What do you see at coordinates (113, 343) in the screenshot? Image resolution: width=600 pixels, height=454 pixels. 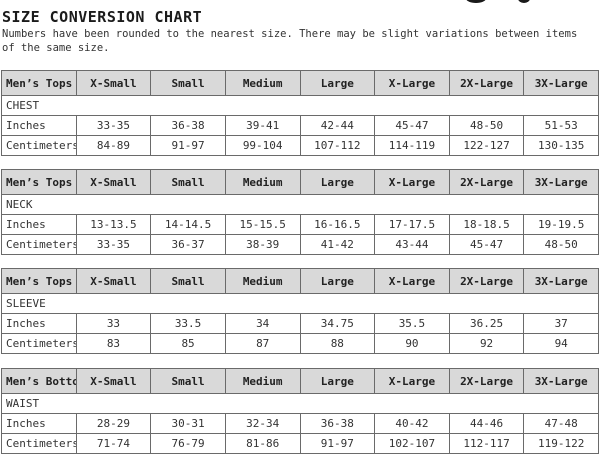 I see `size-value: 83` at bounding box center [113, 343].